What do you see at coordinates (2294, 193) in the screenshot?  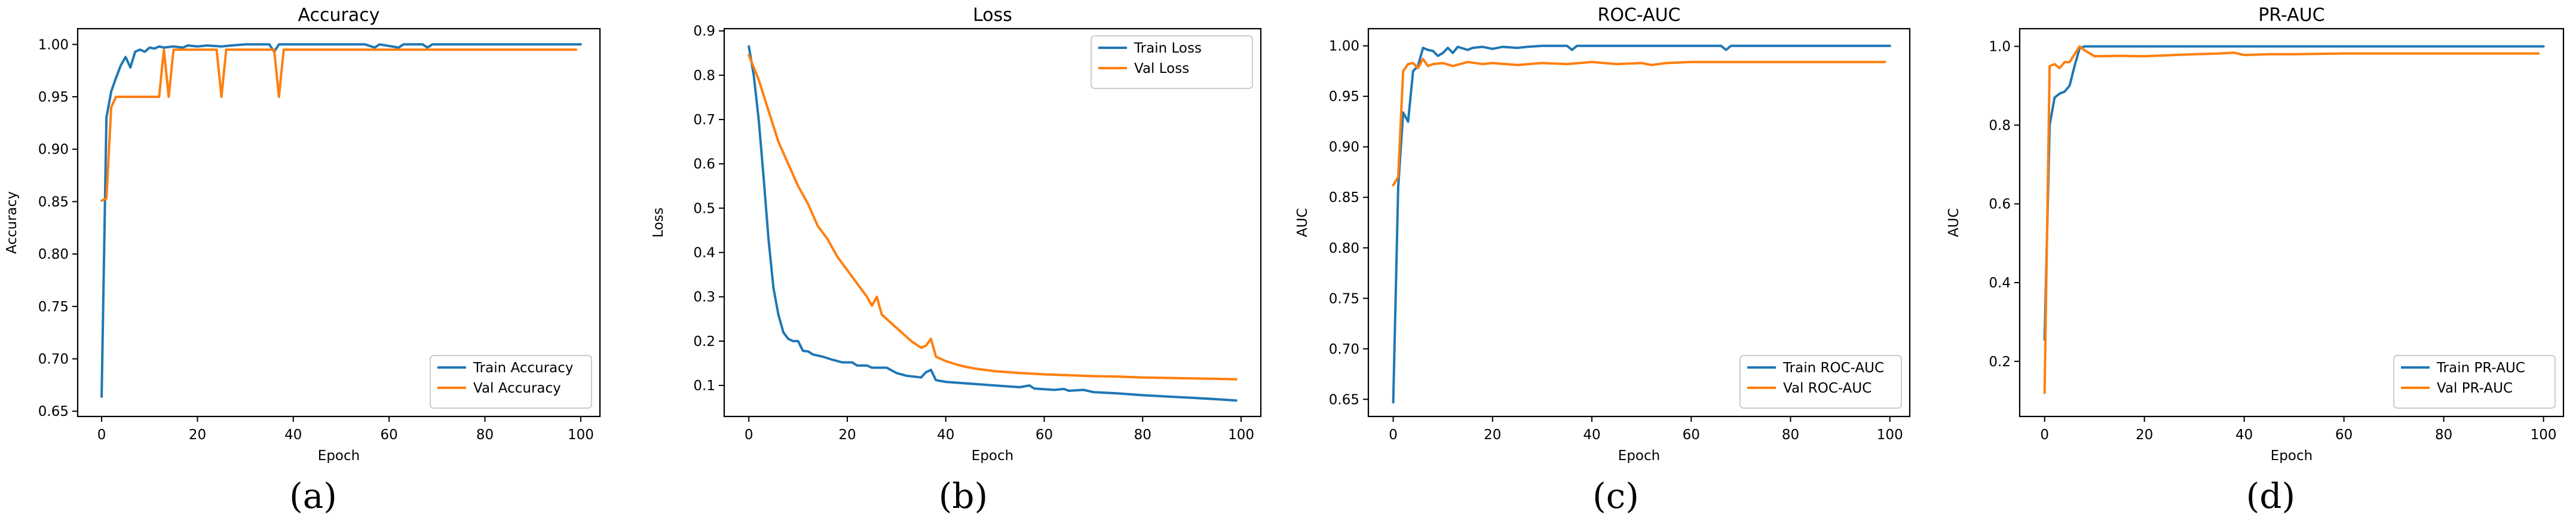 I see `series-line-train-pr-auc` at bounding box center [2294, 193].